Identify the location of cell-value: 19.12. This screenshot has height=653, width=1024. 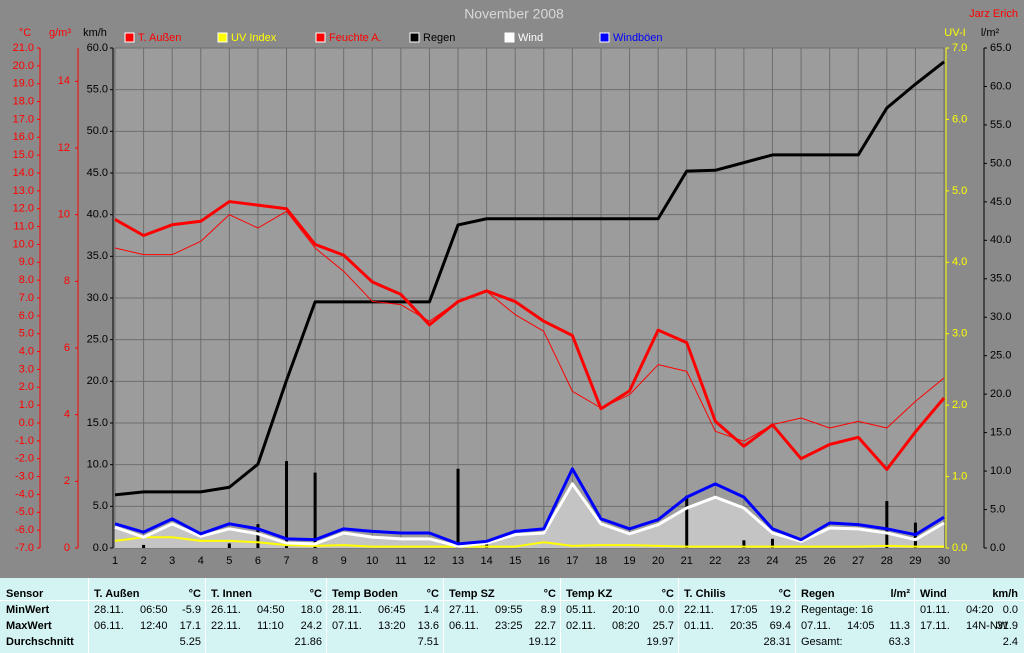
(542, 642).